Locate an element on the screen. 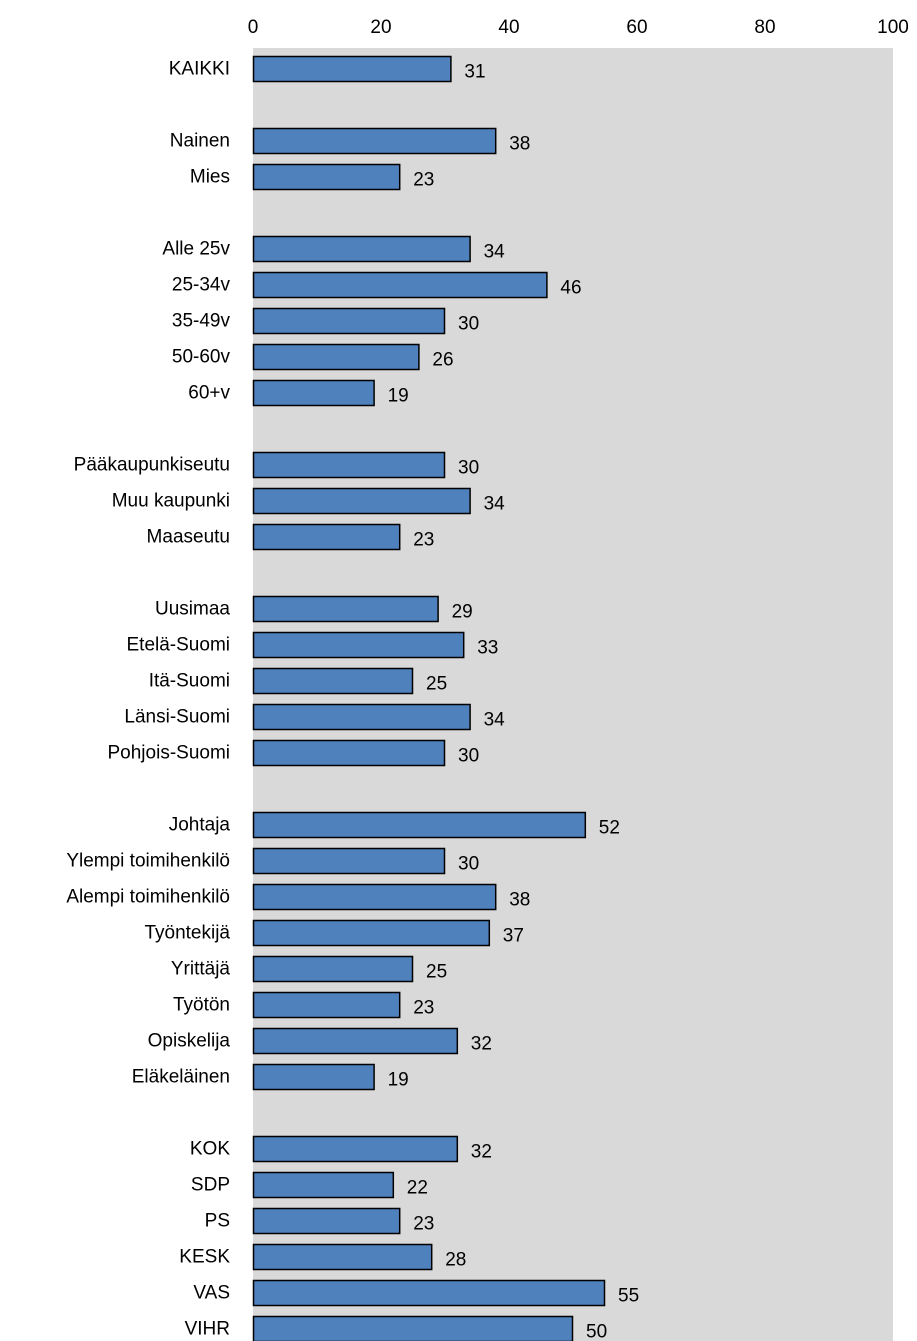  category-label: 25-34v is located at coordinates (201, 285).